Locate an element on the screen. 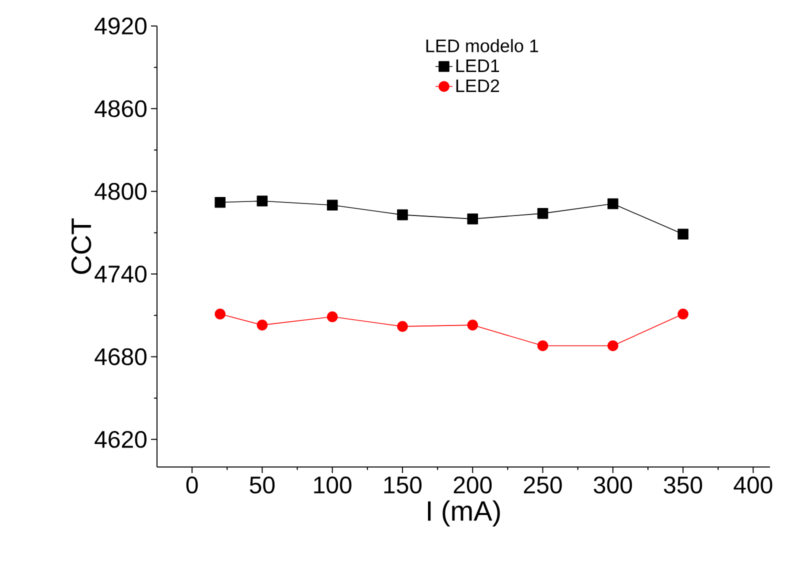  y-tick-label: 4920 is located at coordinates (120, 26).